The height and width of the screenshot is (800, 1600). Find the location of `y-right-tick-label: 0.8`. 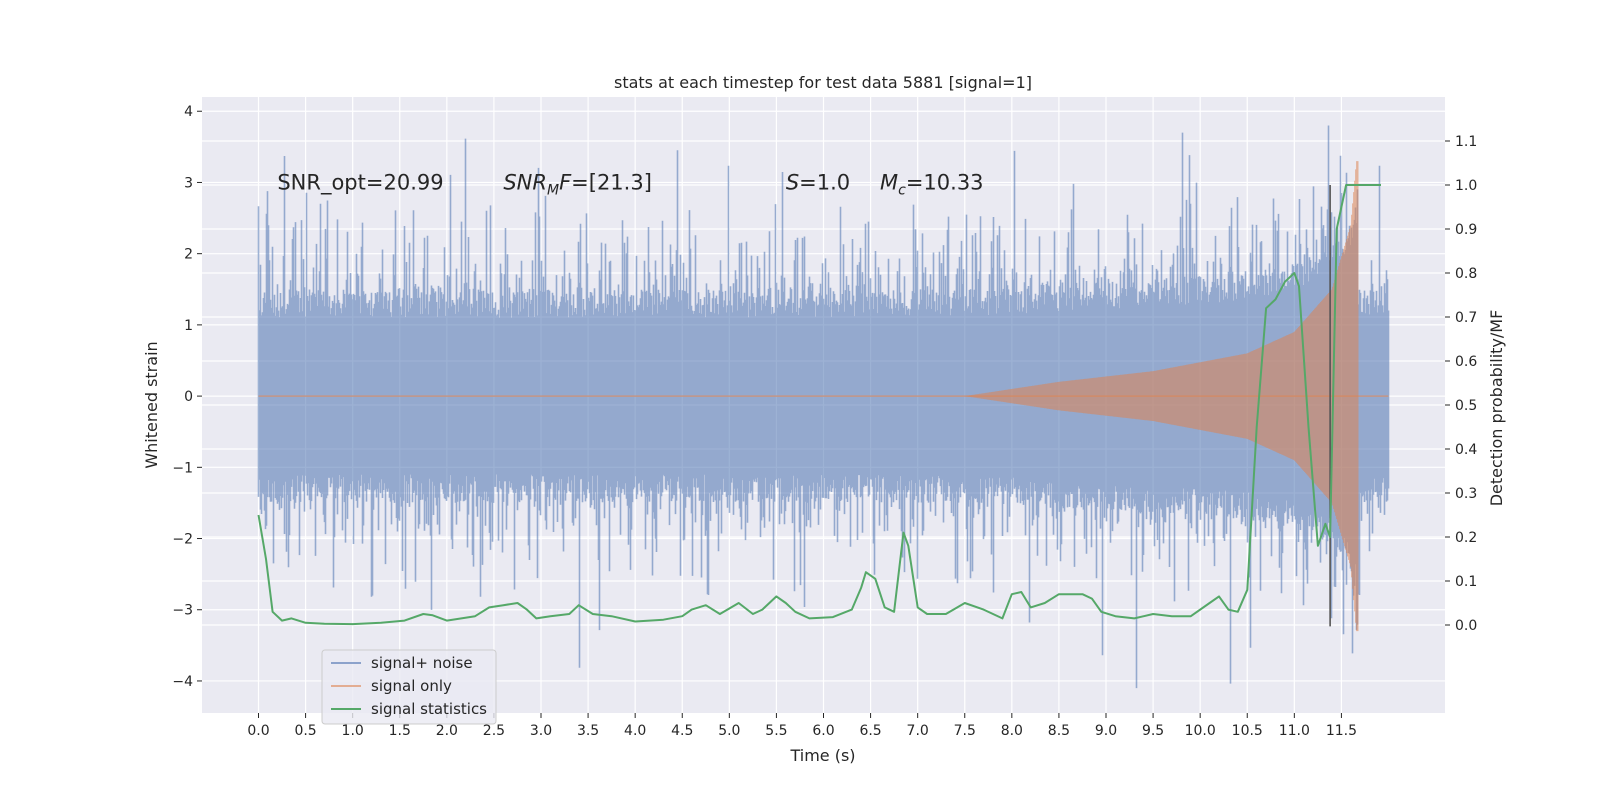

y-right-tick-label: 0.8 is located at coordinates (1466, 274).